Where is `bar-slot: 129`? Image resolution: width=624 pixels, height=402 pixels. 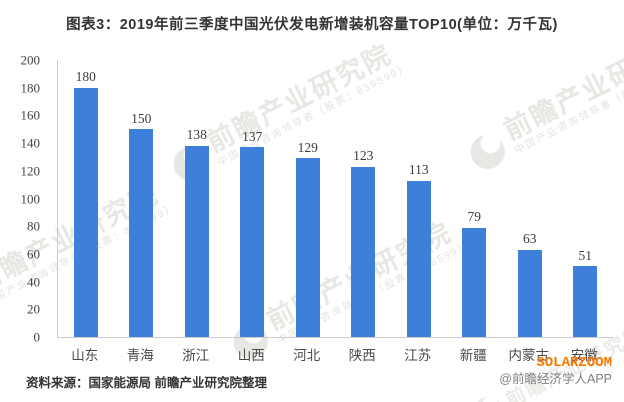 bar-slot: 129 is located at coordinates (308, 239).